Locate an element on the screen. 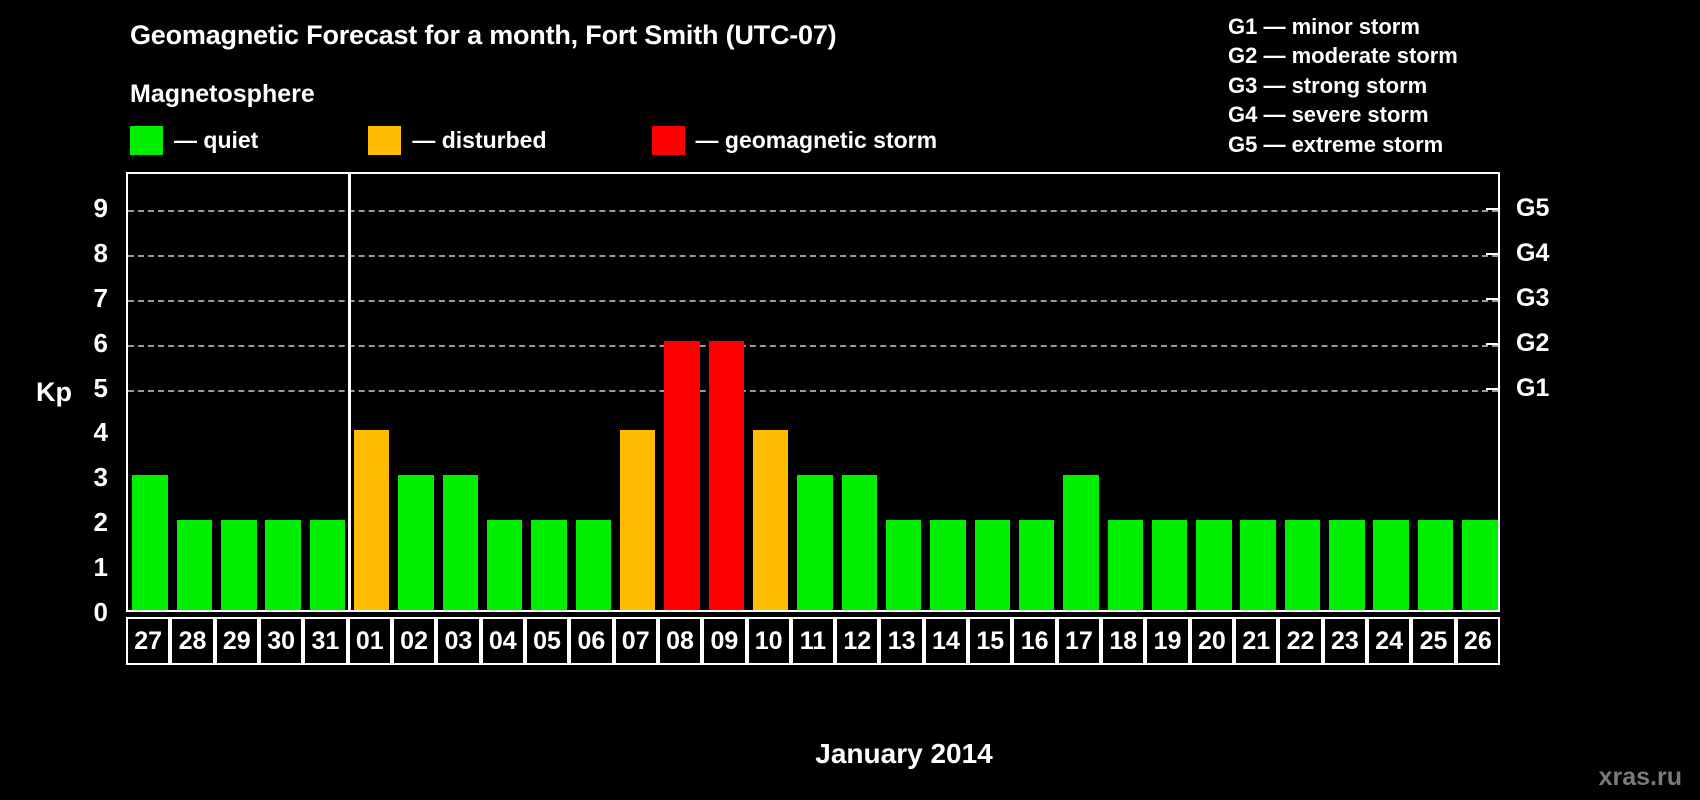 This screenshot has height=800, width=1700. day-label-29: 29 is located at coordinates (236, 641).